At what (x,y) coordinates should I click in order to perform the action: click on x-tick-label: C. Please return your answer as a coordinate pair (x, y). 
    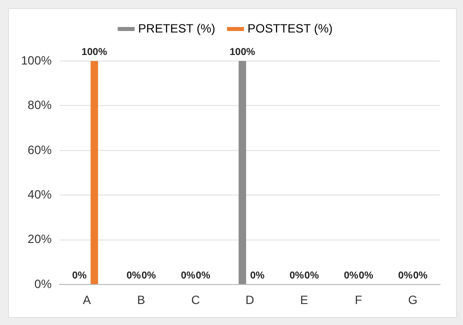
    Looking at the image, I should click on (195, 300).